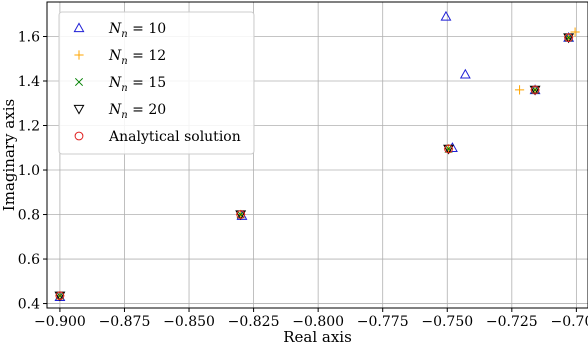 This screenshot has width=588, height=347. What do you see at coordinates (137, 57) in the screenshot?
I see `legend-label: Nn = 12` at bounding box center [137, 57].